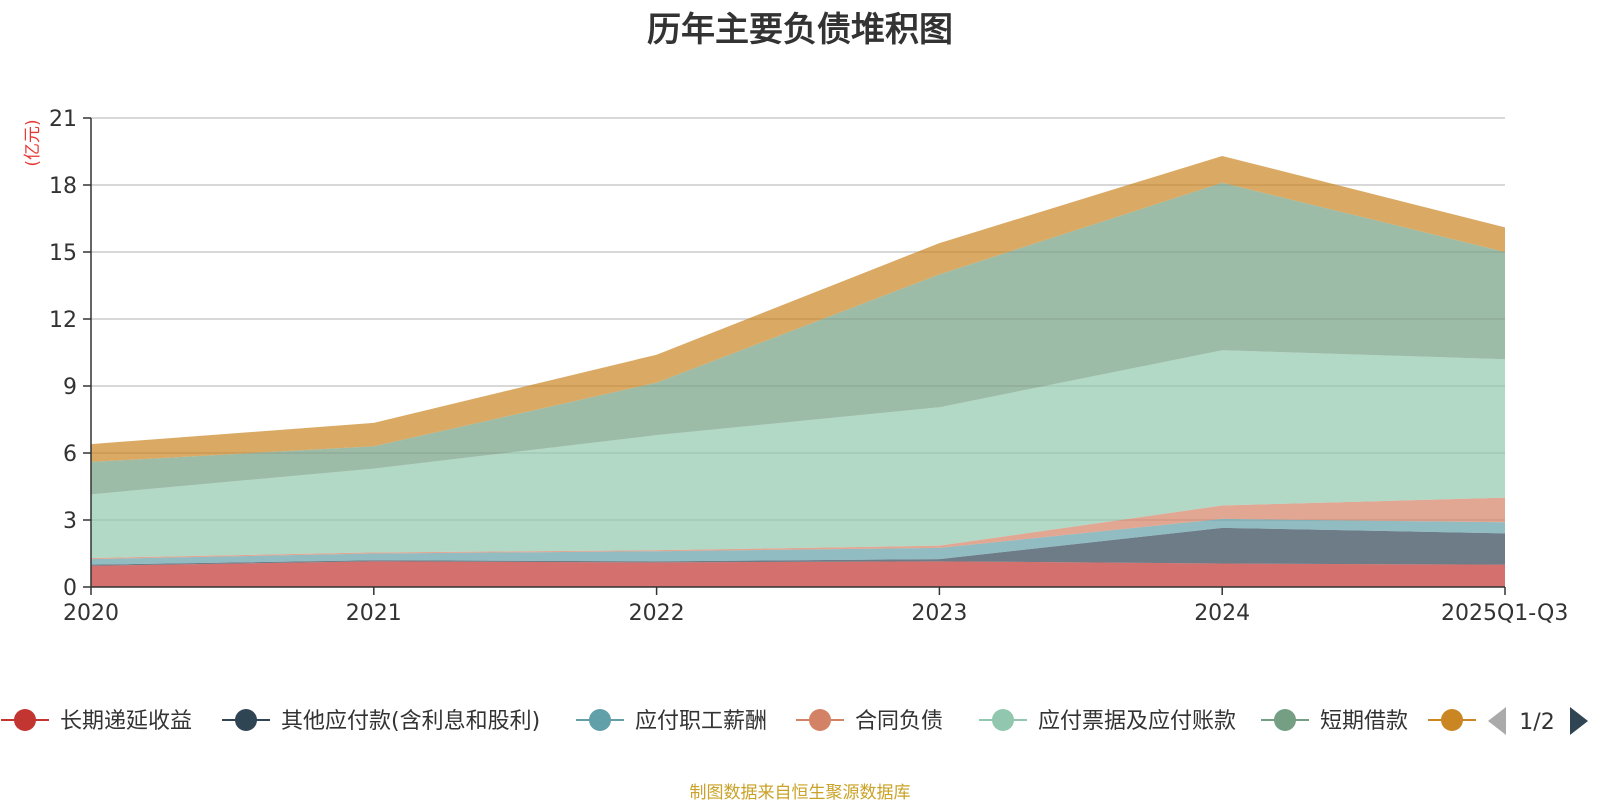 Image resolution: width=1600 pixels, height=803 pixels. I want to click on y-tick-label: 0, so click(70, 588).